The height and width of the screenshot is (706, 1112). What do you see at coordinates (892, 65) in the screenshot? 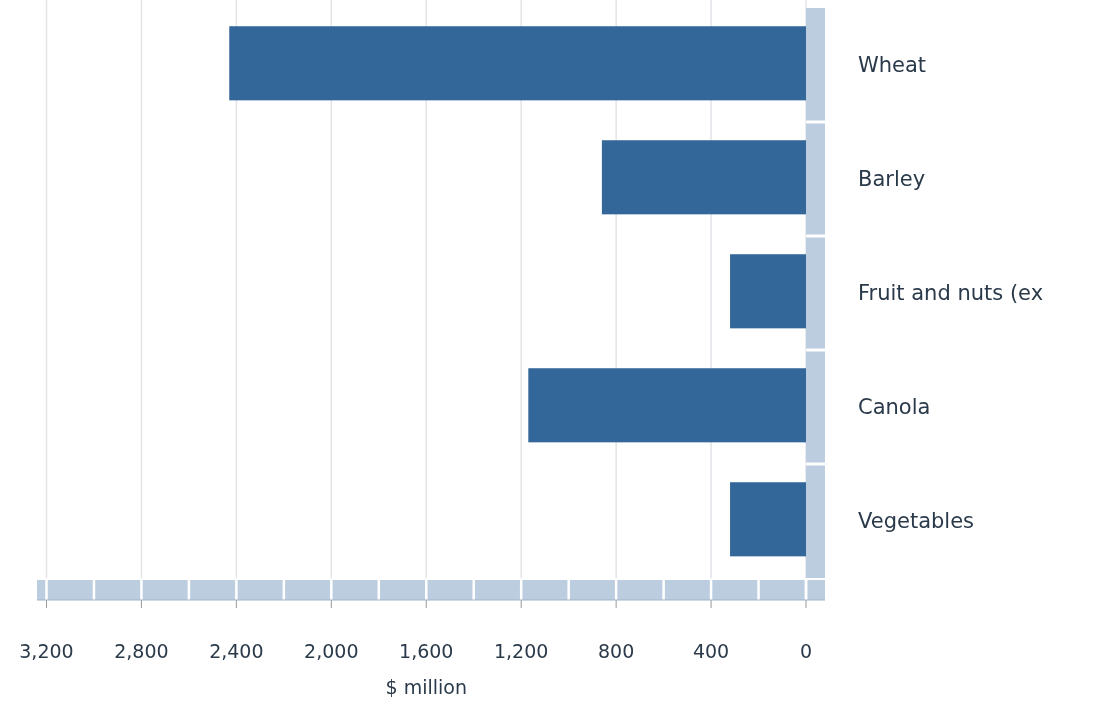
I see `y-tick-label: Wheat` at bounding box center [892, 65].